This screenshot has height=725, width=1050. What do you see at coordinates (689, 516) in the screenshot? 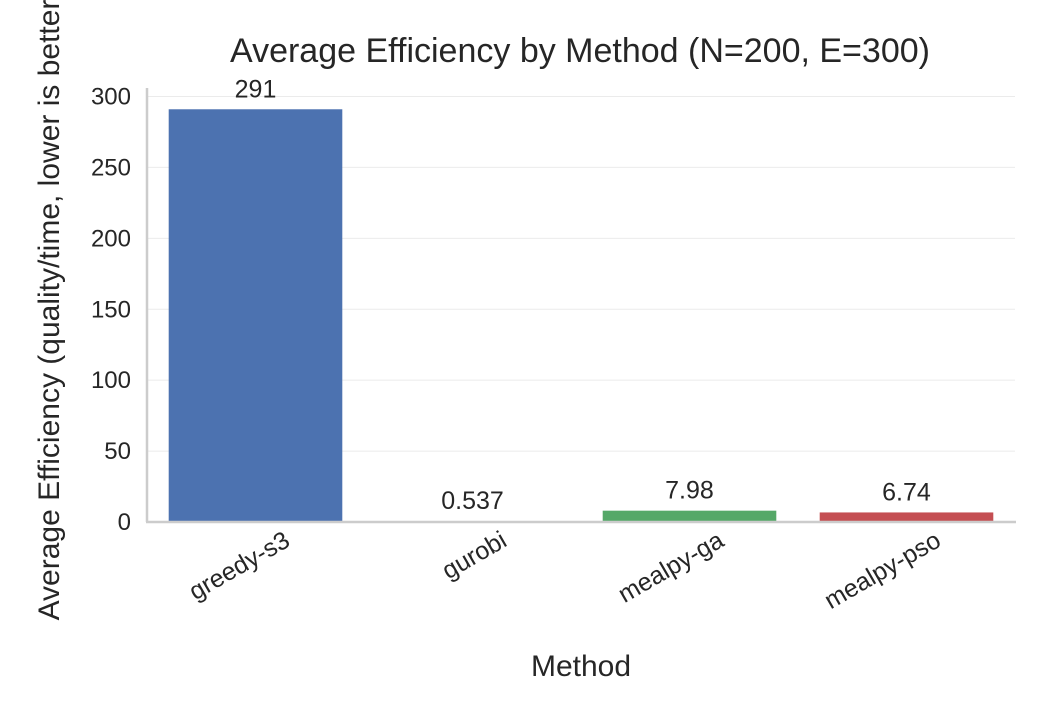
I see `bar-mealpy-ga` at bounding box center [689, 516].